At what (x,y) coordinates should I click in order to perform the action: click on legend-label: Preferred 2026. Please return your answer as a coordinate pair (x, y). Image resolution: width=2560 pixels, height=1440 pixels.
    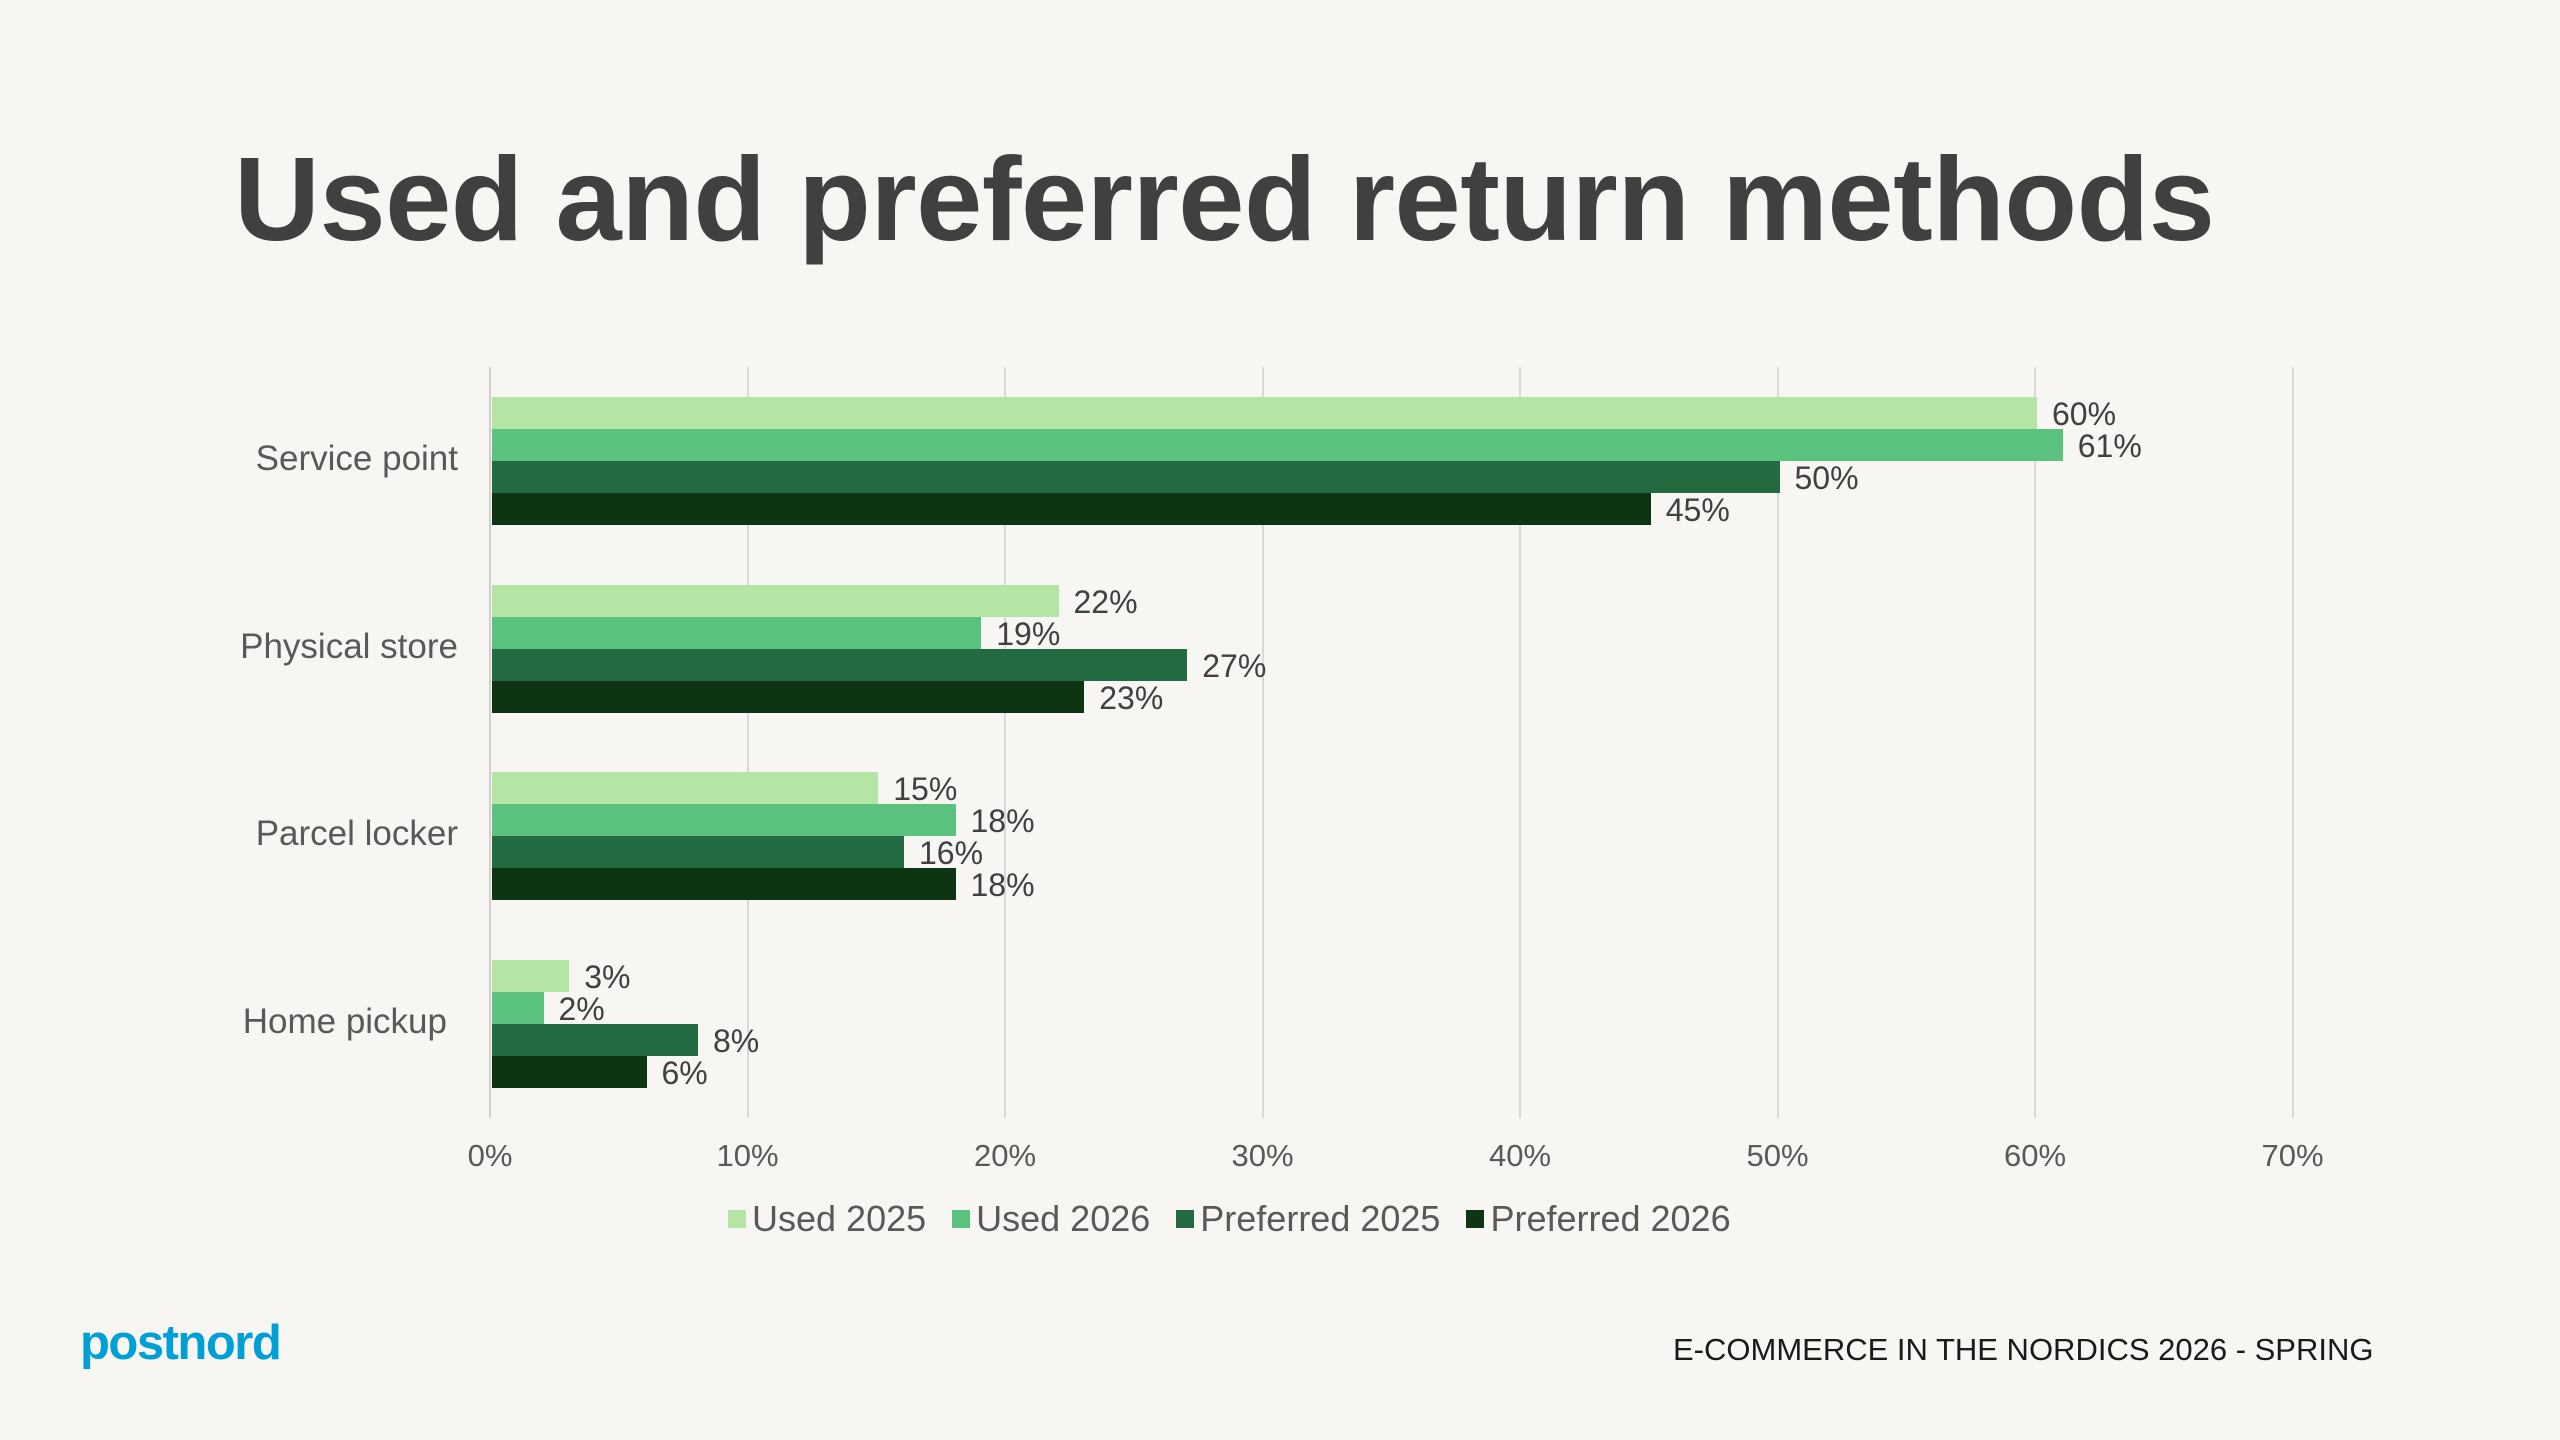
    Looking at the image, I should click on (1610, 1218).